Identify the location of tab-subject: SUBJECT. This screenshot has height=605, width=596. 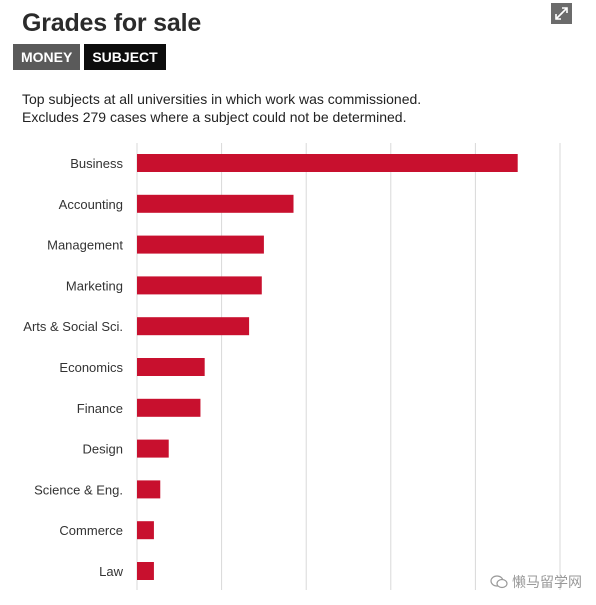
(125, 57).